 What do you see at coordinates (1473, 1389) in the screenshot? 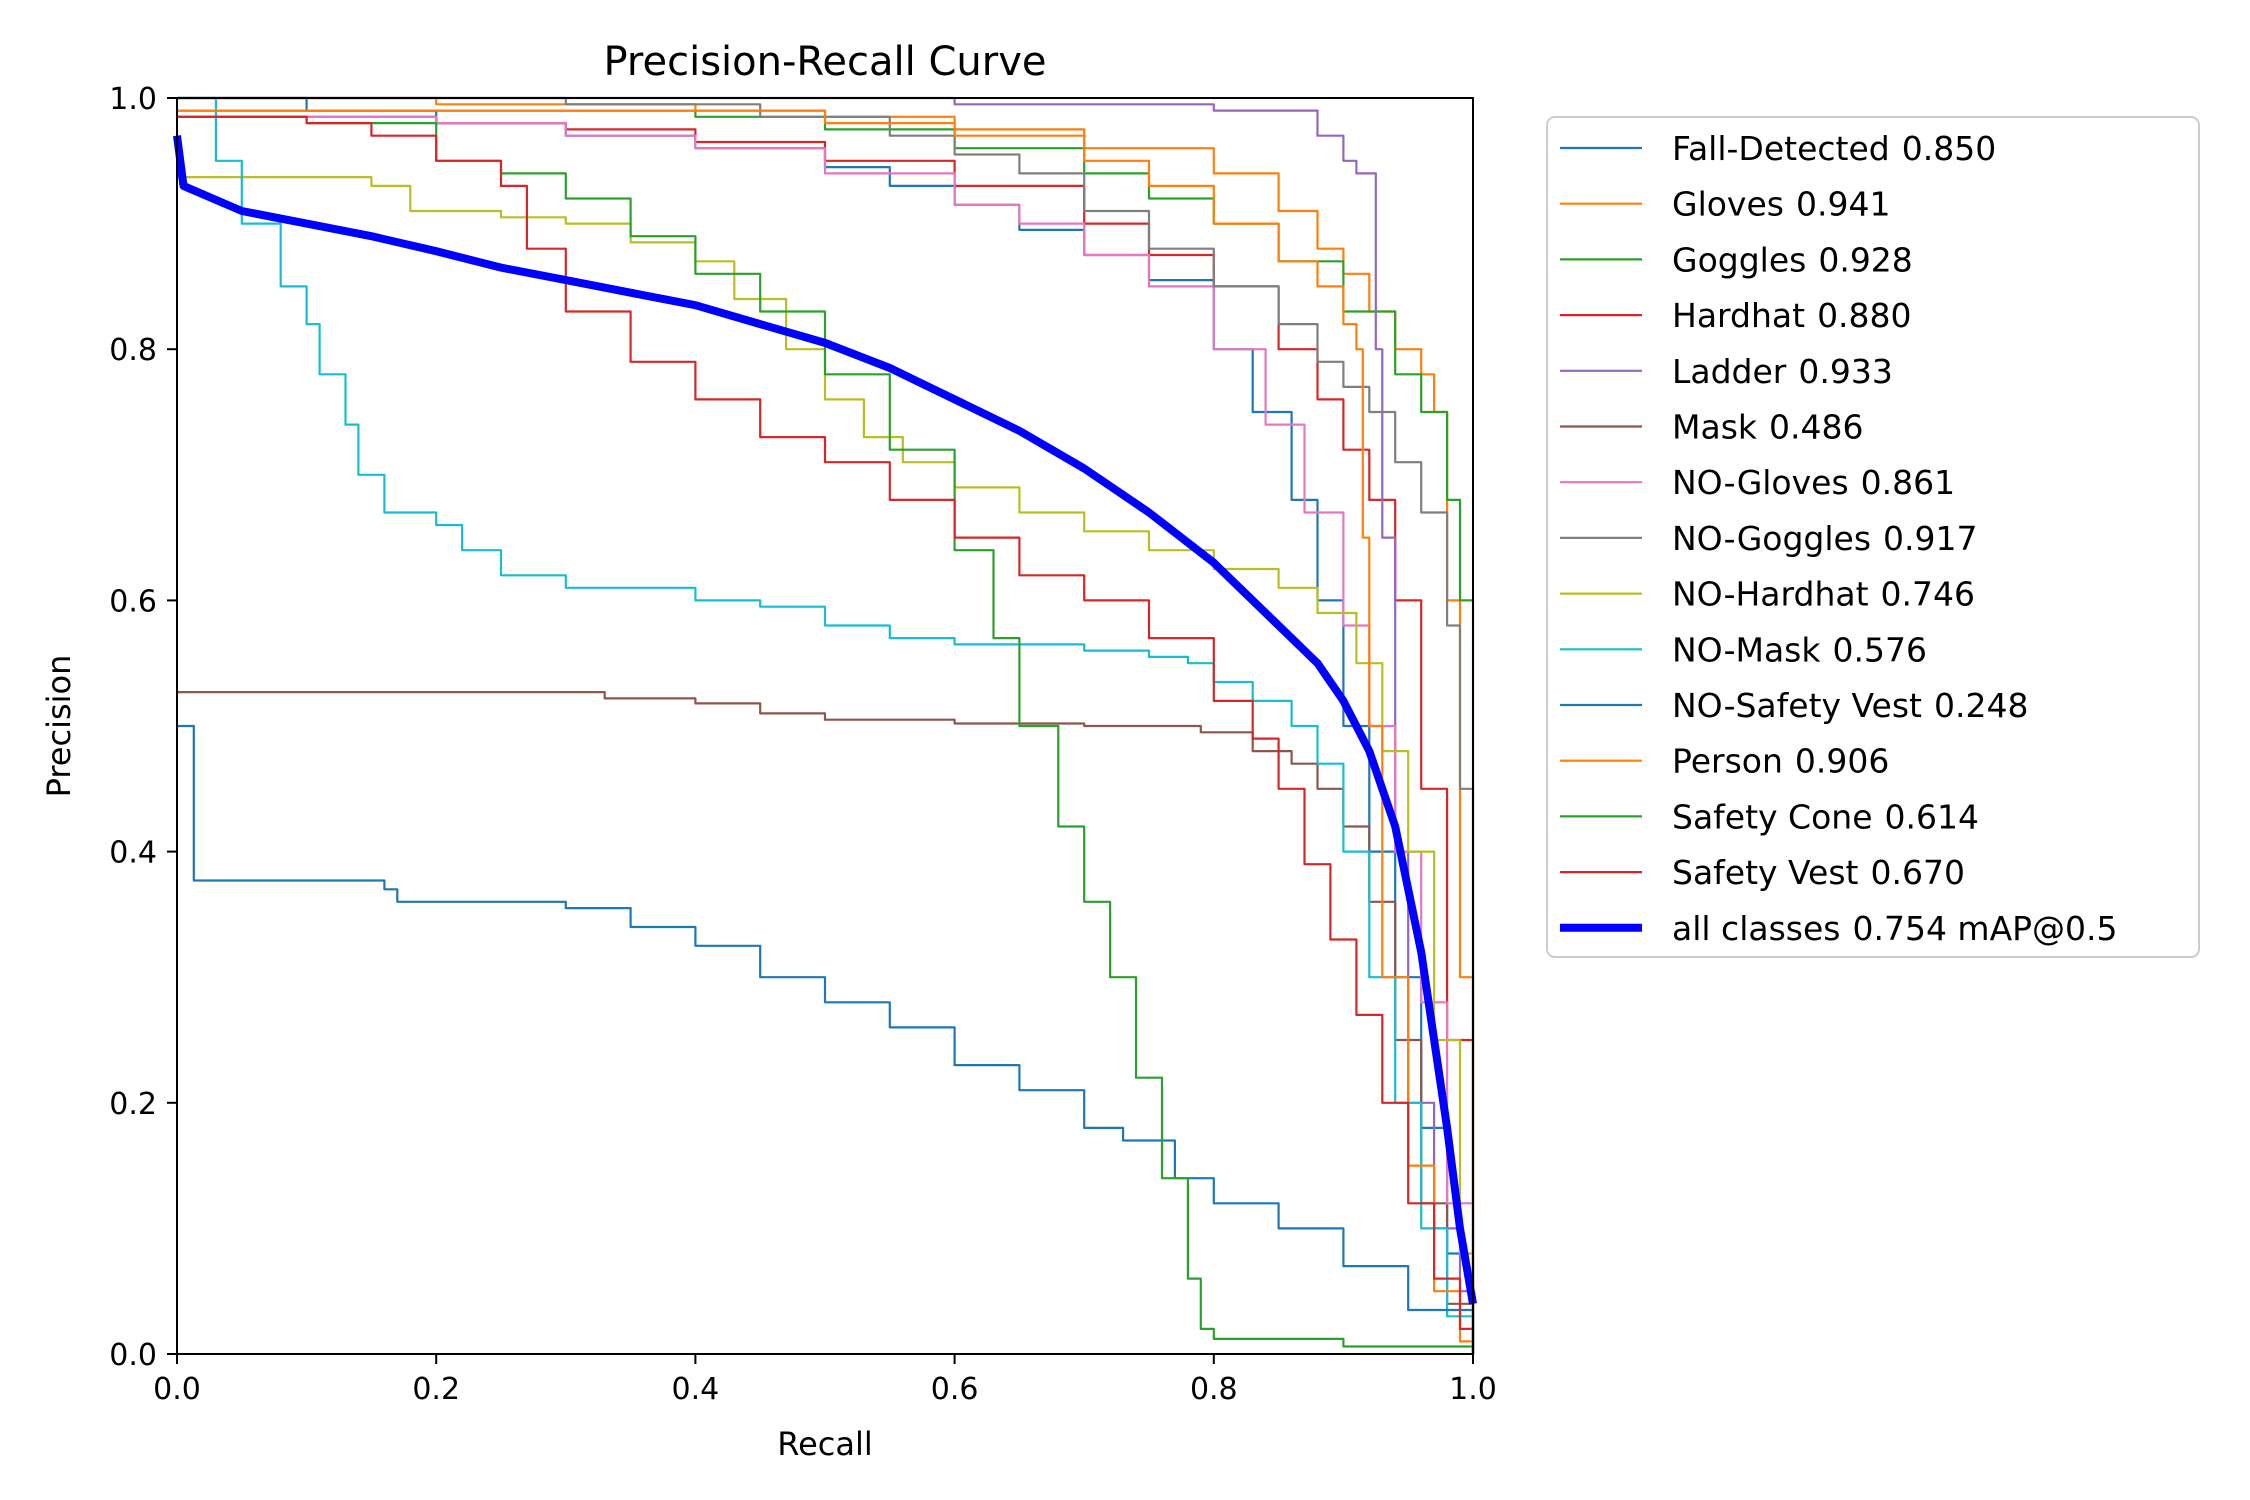
I see `x-tick-label: 1.0` at bounding box center [1473, 1389].